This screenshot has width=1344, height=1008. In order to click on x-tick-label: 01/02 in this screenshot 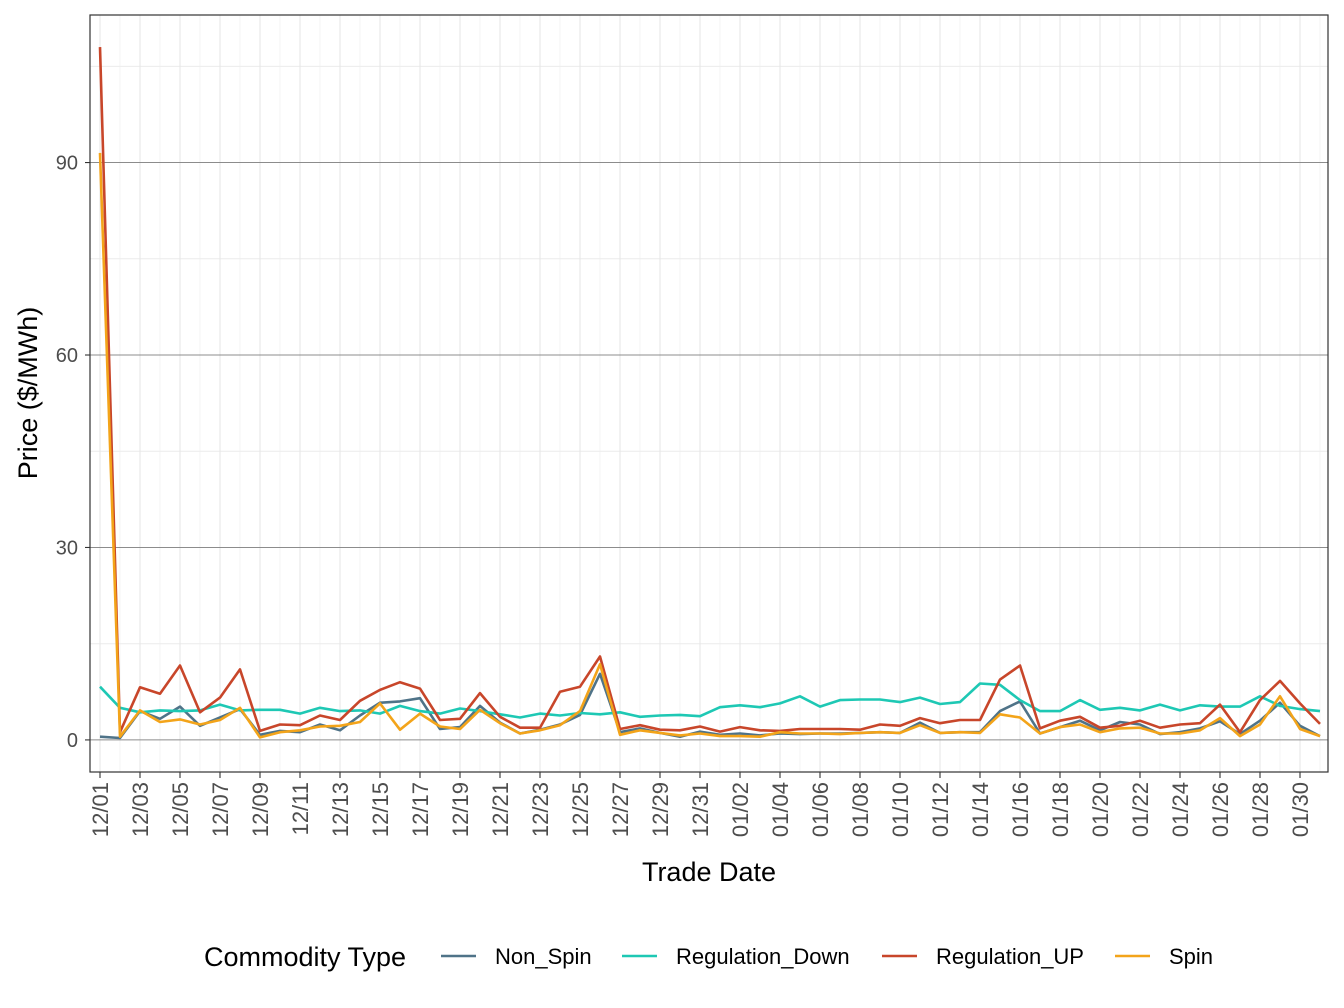, I will do `click(740, 809)`.